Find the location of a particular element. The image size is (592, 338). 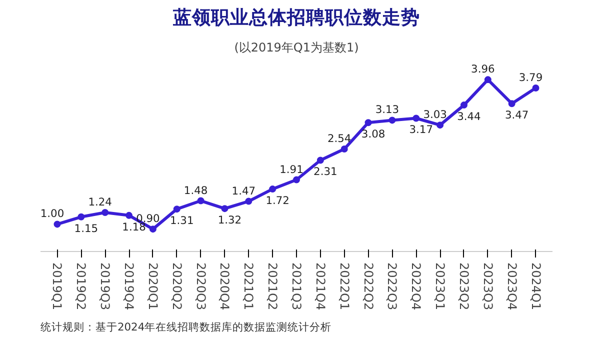

x-tick-label: 2021Q3 is located at coordinates (297, 286).